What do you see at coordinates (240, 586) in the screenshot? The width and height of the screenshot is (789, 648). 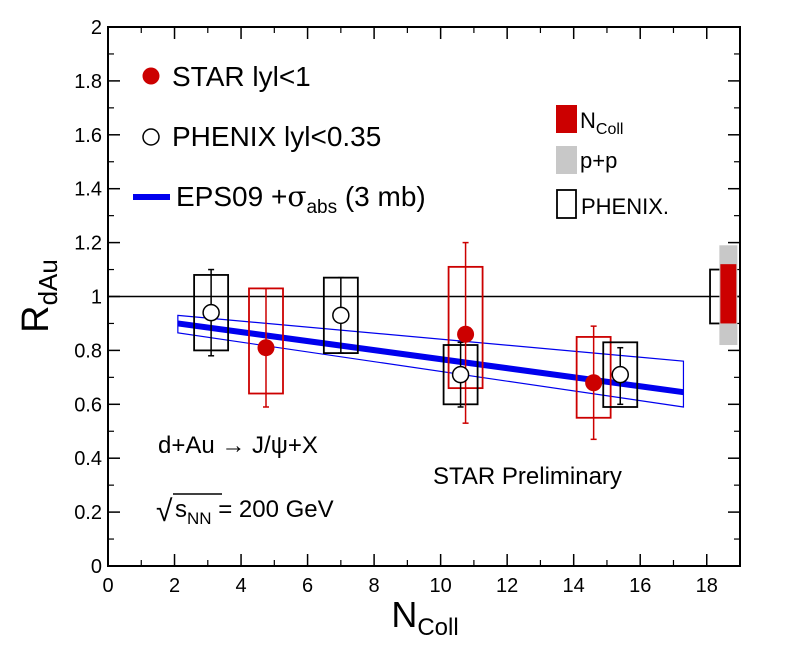 I see `x-tick-label: 4` at bounding box center [240, 586].